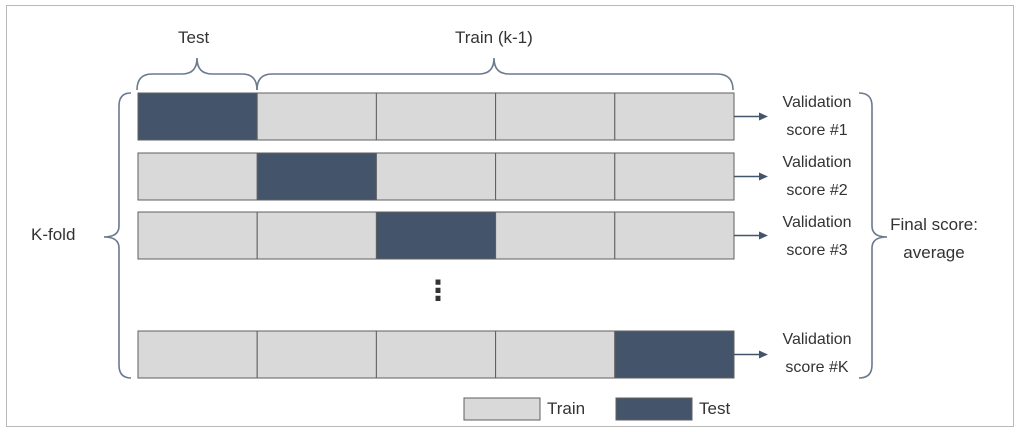 The height and width of the screenshot is (432, 1021). I want to click on train-header-label: Train (k-1), so click(494, 37).